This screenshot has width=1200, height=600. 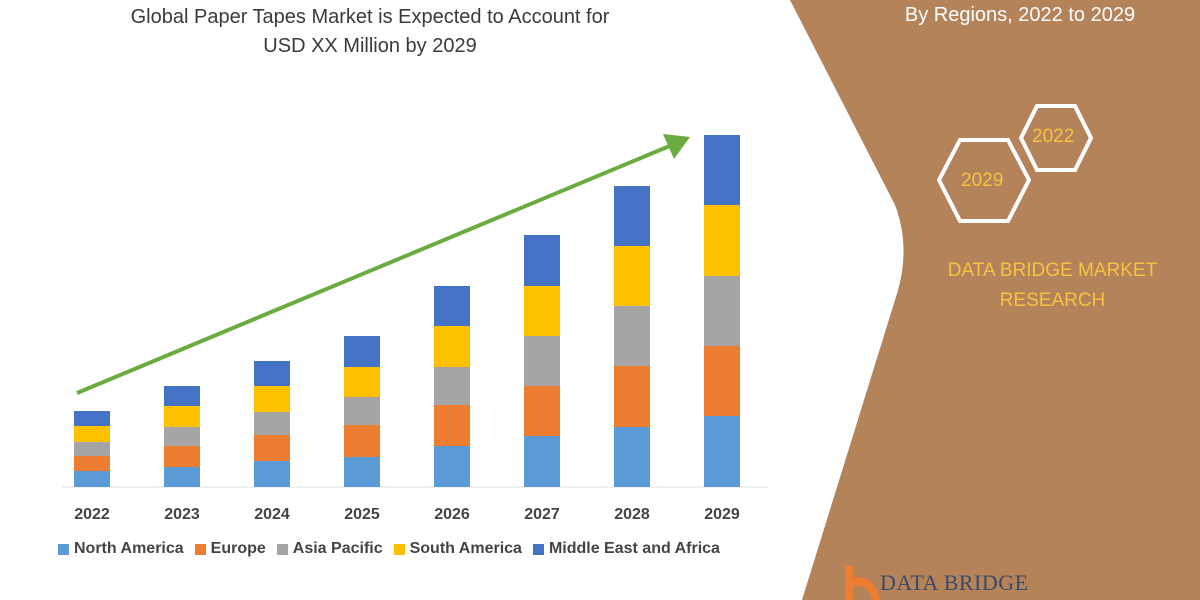 I want to click on x-tick-label: 2029, so click(x=722, y=514).